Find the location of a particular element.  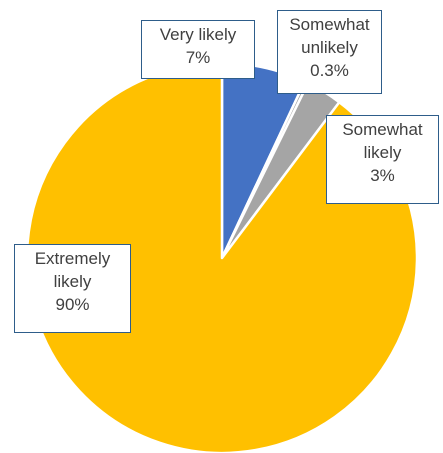

label-somewhat-likely-name-1: Somewhat is located at coordinates (382, 129).